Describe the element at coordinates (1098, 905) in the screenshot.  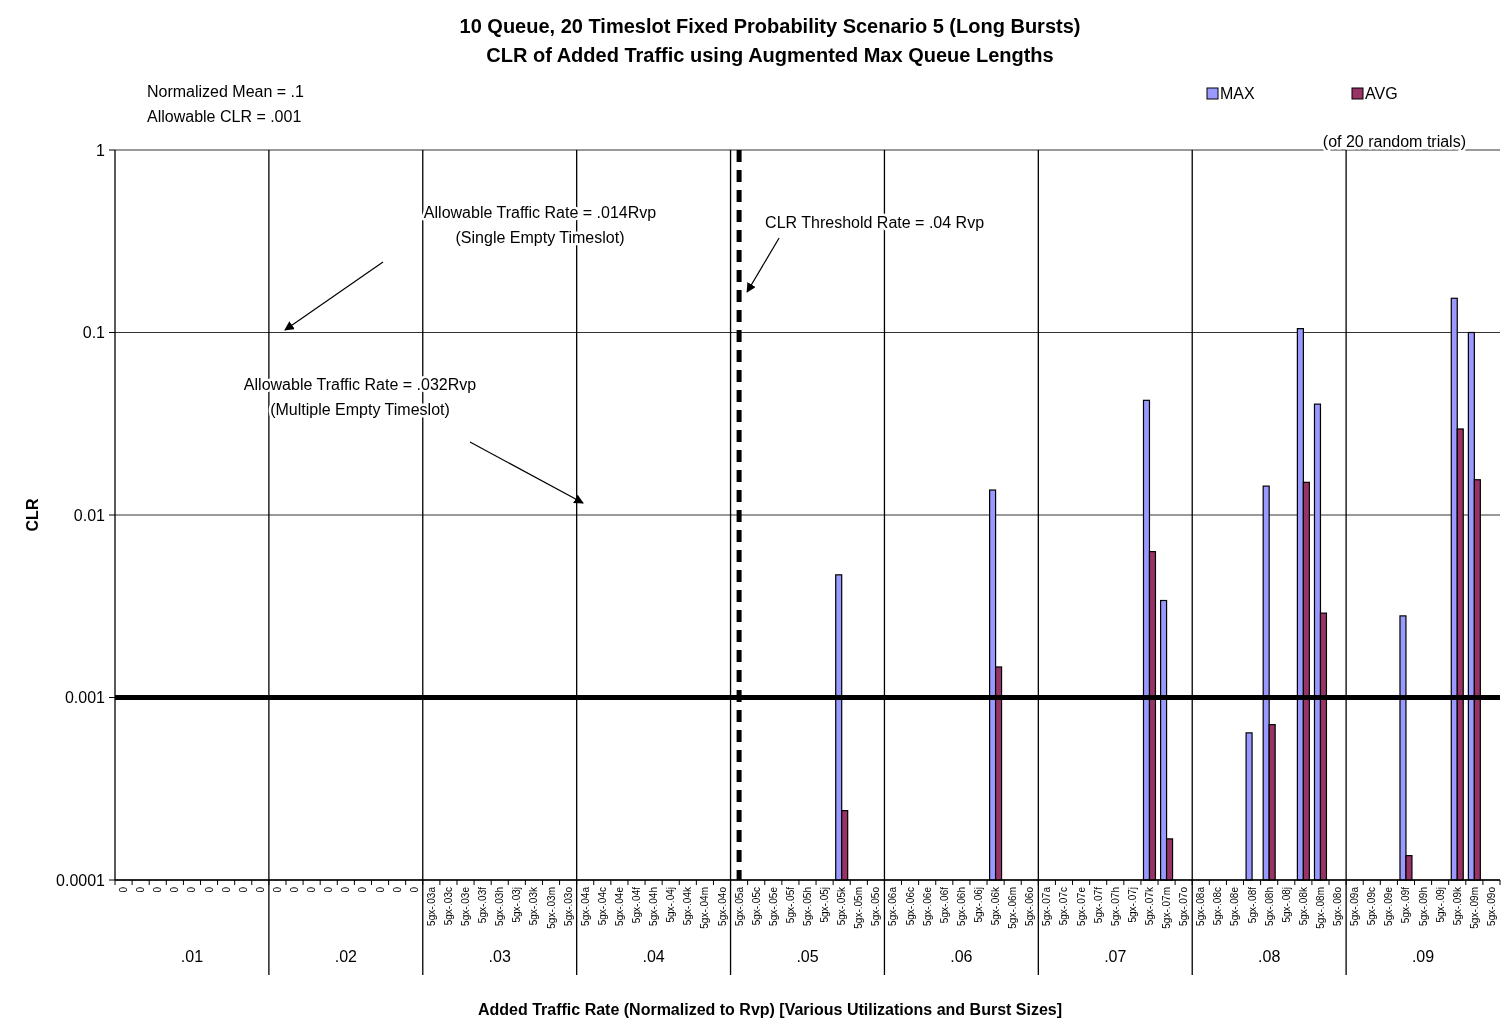
I see `x-tick-label: 5gx-.07f` at that location.